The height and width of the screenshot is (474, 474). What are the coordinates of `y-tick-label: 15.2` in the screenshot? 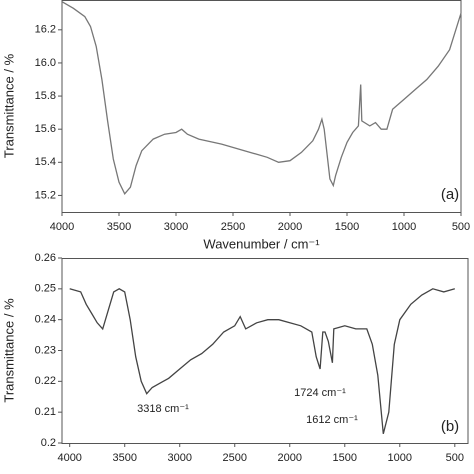 It's located at (45, 195).